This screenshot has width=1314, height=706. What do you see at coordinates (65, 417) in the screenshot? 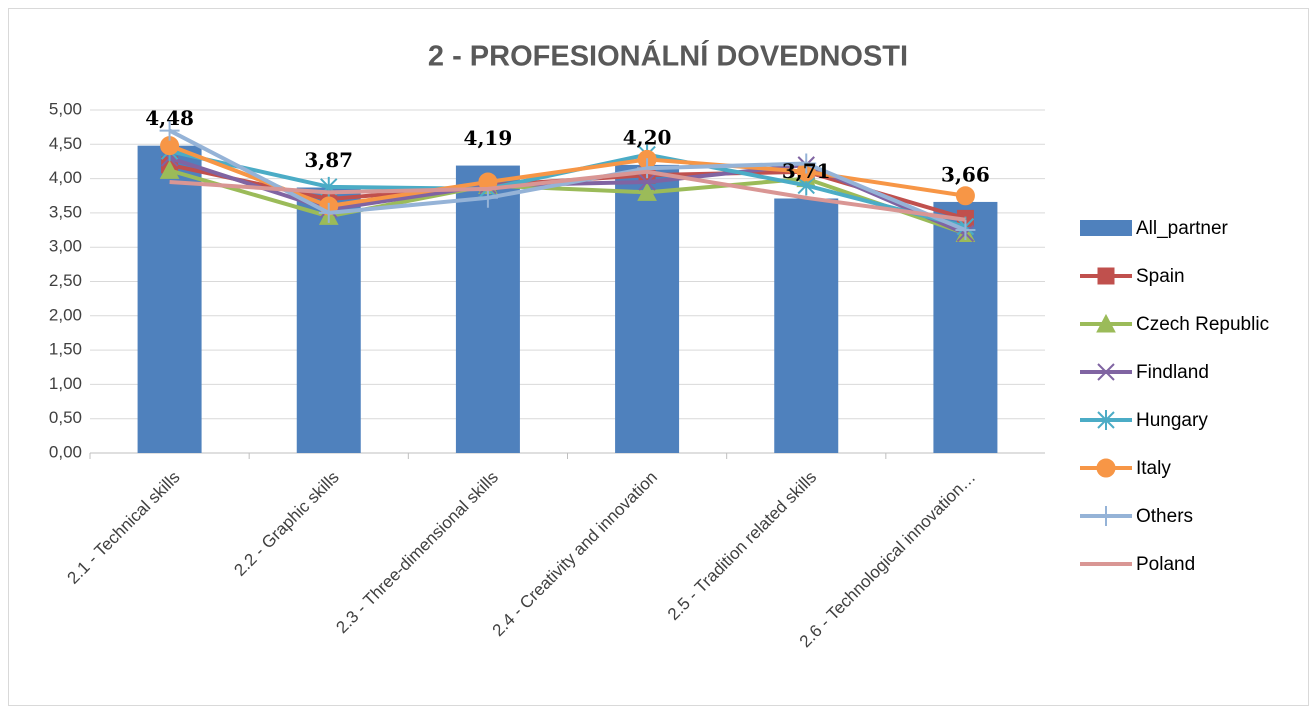
I see `y-tick-label: 0,50` at bounding box center [65, 417].